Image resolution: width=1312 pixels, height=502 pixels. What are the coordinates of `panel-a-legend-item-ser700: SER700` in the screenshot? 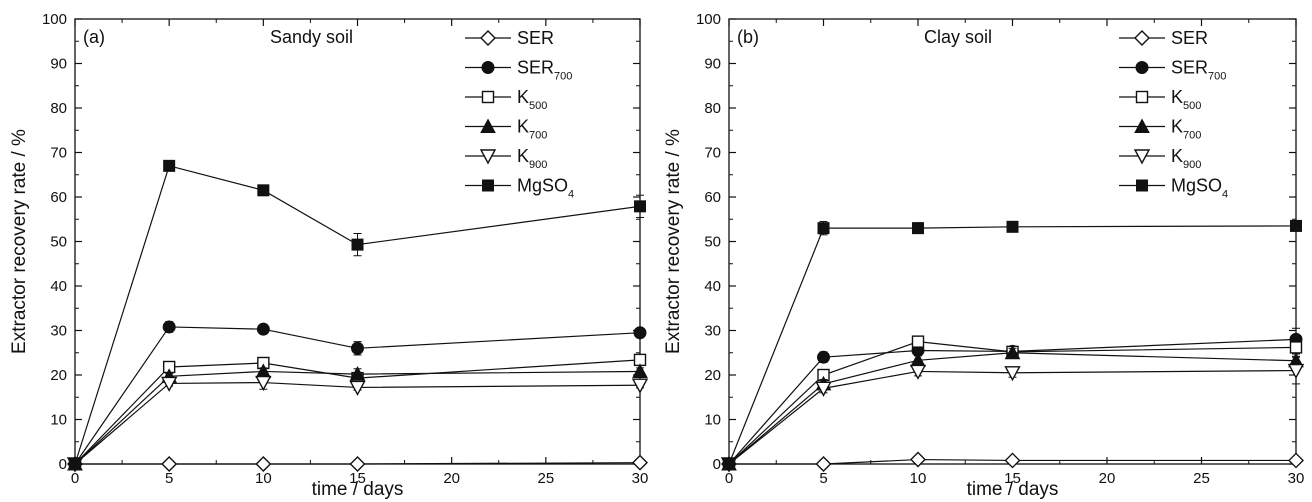 It's located at (518, 70).